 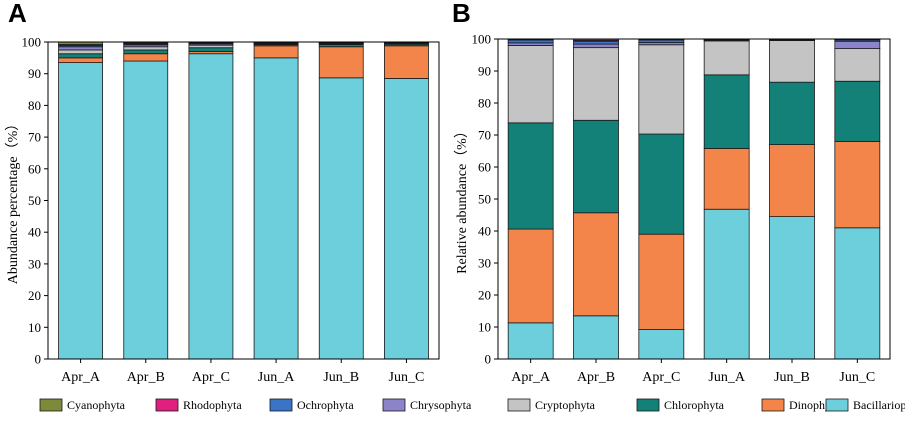 I want to click on y-tick-label-0: 0, so click(x=488, y=359).